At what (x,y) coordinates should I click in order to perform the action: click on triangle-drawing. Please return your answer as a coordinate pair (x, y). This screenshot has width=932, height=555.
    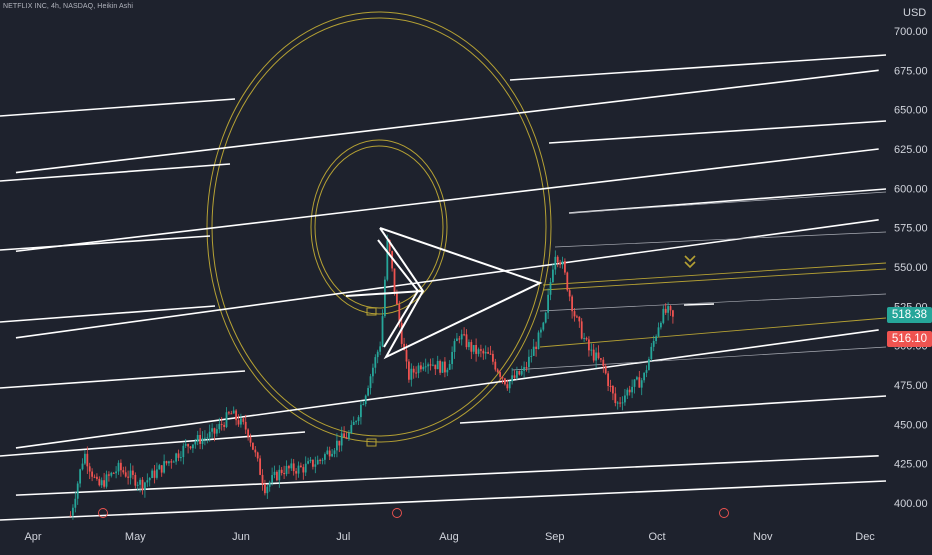
    Looking at the image, I should click on (444, 293).